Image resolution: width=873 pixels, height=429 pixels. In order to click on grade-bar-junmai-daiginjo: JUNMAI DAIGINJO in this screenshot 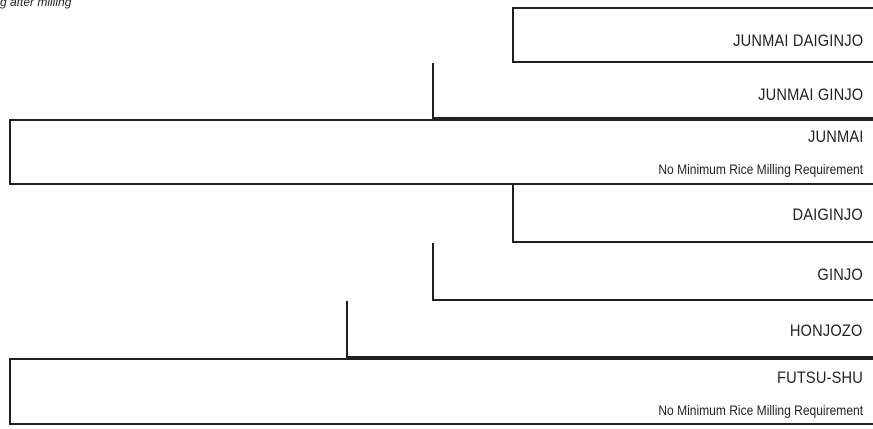, I will do `click(692, 35)`.